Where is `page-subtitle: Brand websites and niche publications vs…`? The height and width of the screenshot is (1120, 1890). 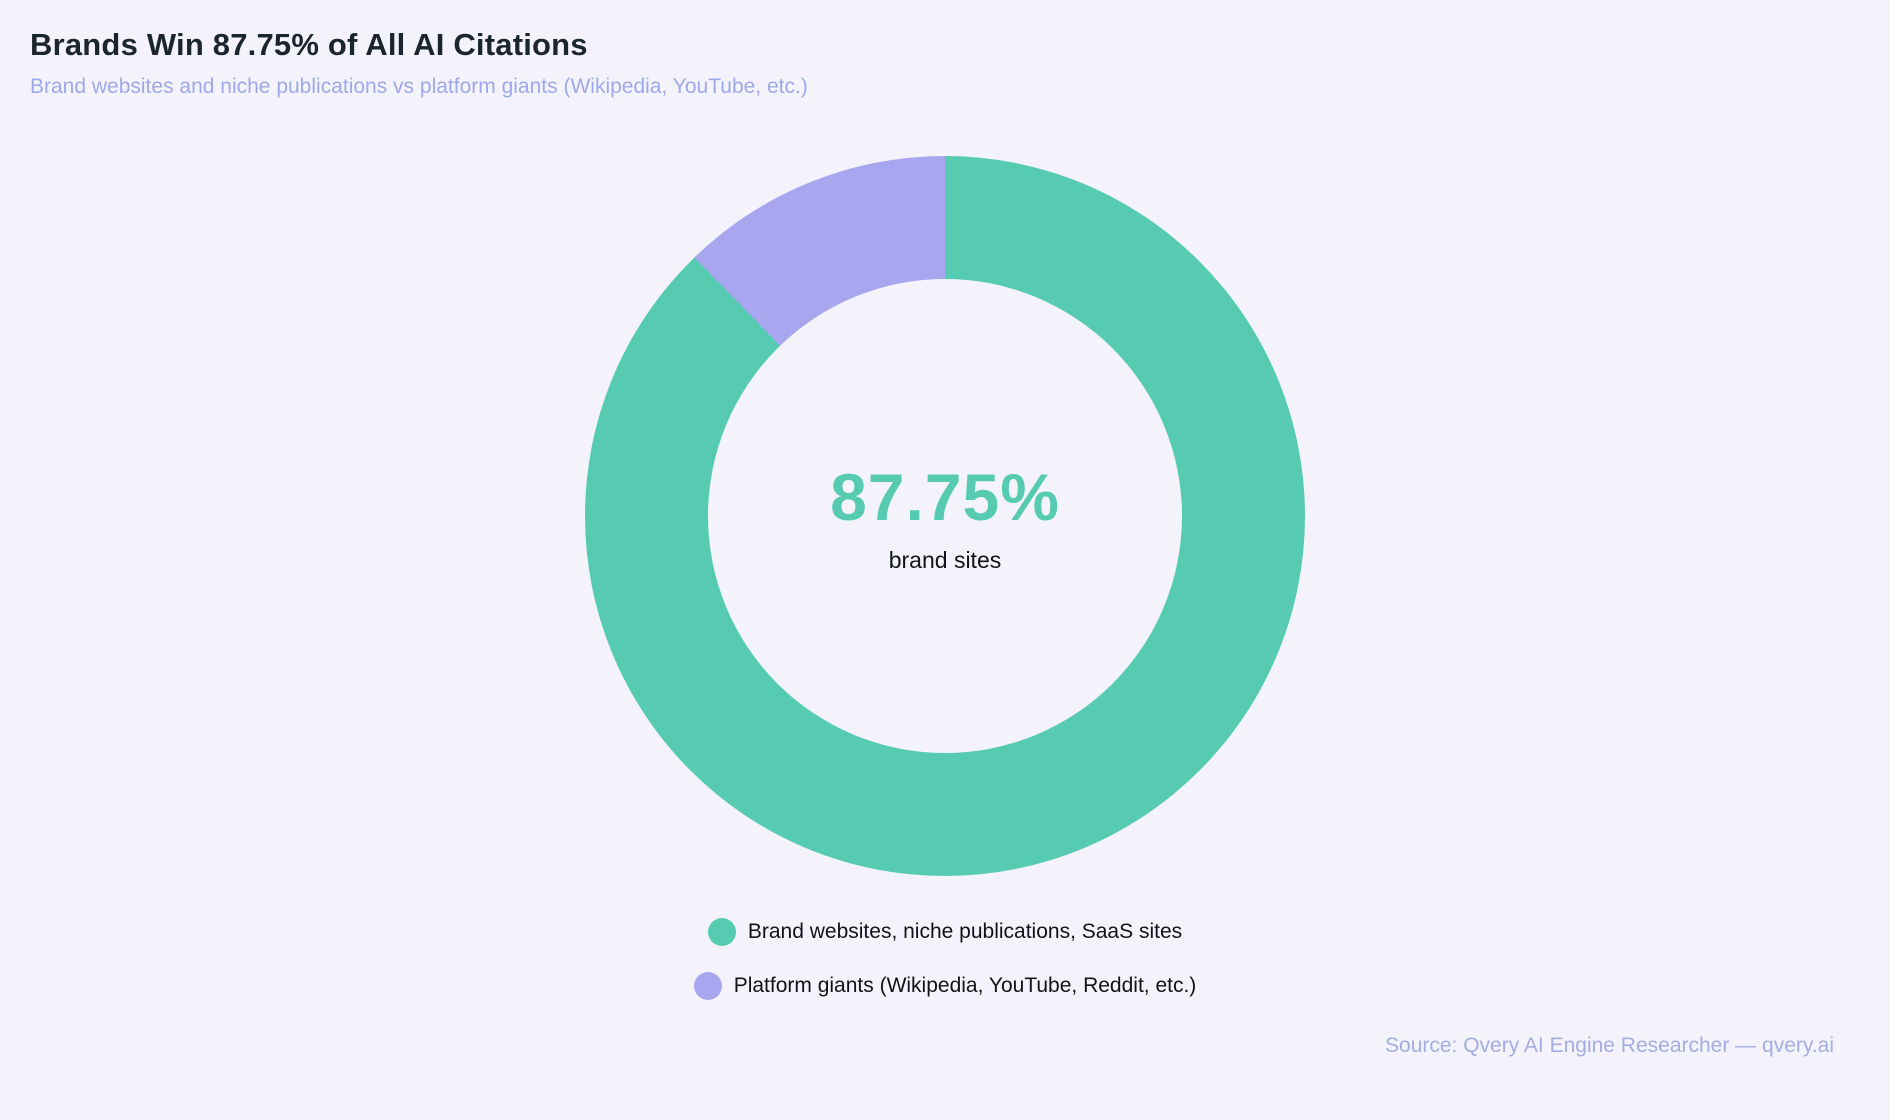
page-subtitle: Brand websites and niche publications vs… is located at coordinates (419, 86).